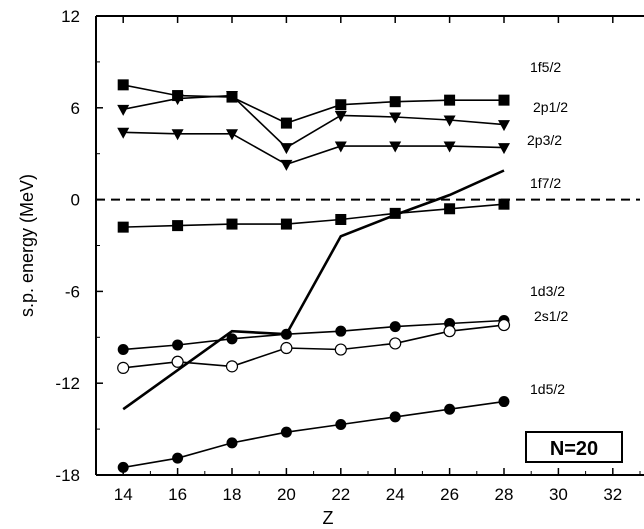  I want to click on series-label-1d3-2: 1d3/2, so click(547, 291).